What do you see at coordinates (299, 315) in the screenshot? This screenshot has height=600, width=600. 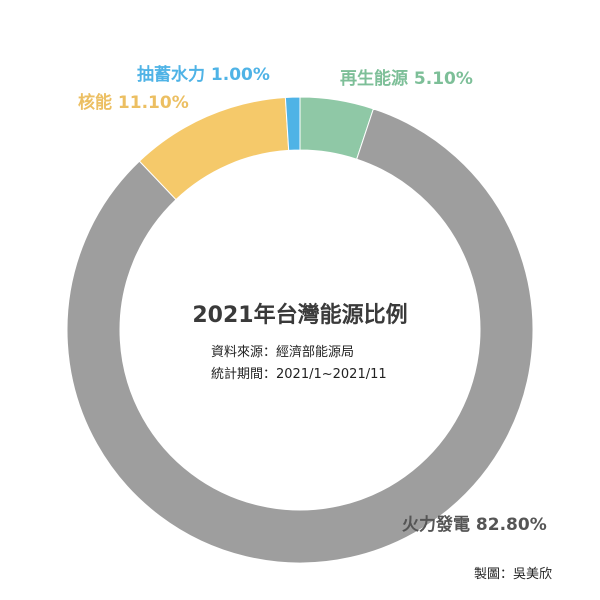 I see `chart-title: 2021年台灣能源比例` at bounding box center [299, 315].